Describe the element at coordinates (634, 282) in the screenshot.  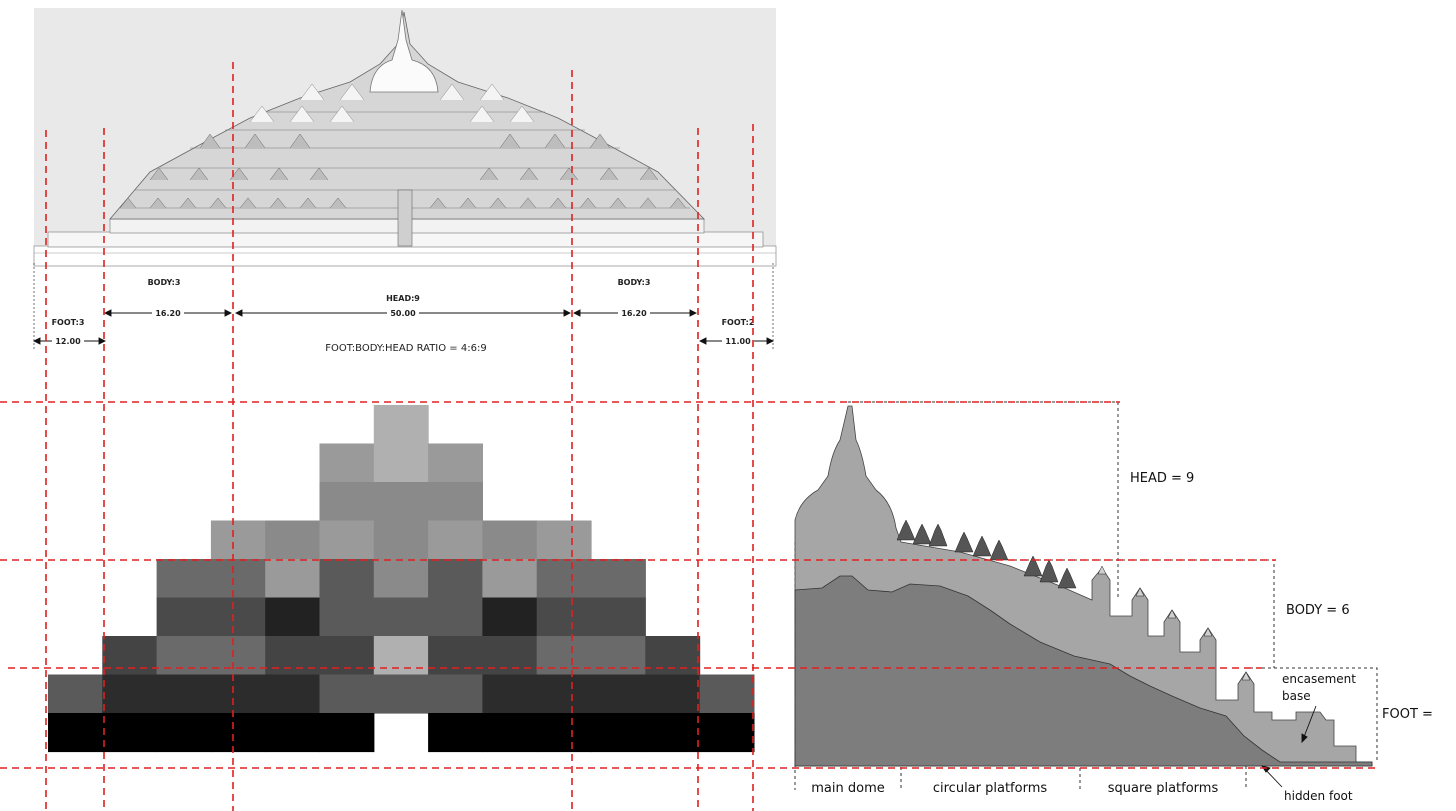
I see `segment-label-body-right: BODY:3` at that location.